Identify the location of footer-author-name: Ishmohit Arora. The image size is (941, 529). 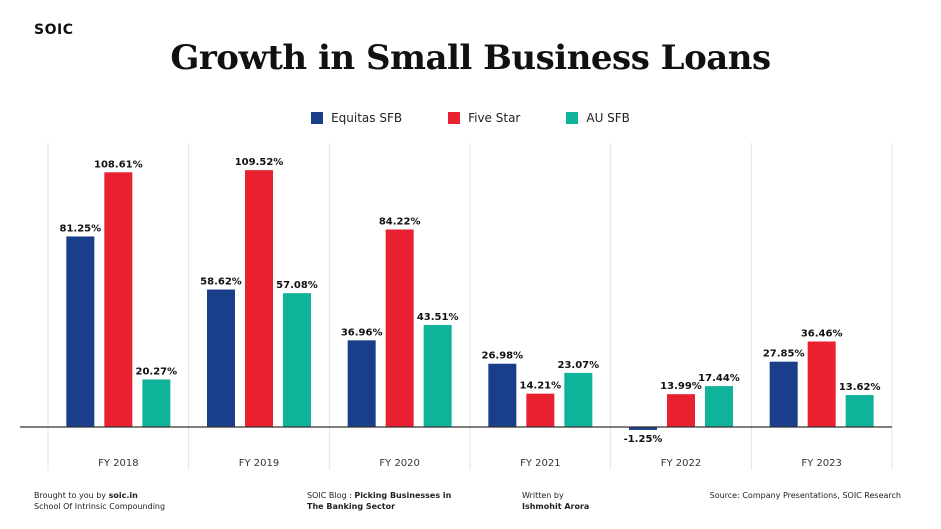
(556, 506).